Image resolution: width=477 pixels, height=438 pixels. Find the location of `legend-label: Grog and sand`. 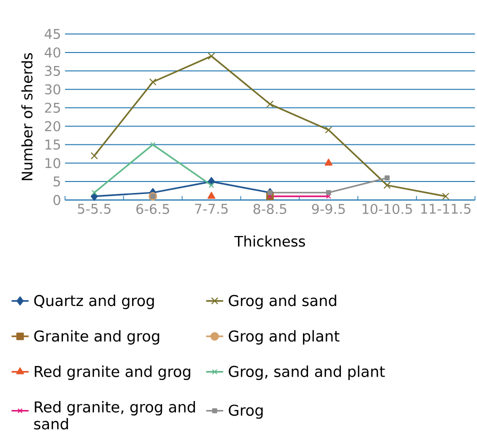

legend-label: Grog and sand is located at coordinates (282, 302).